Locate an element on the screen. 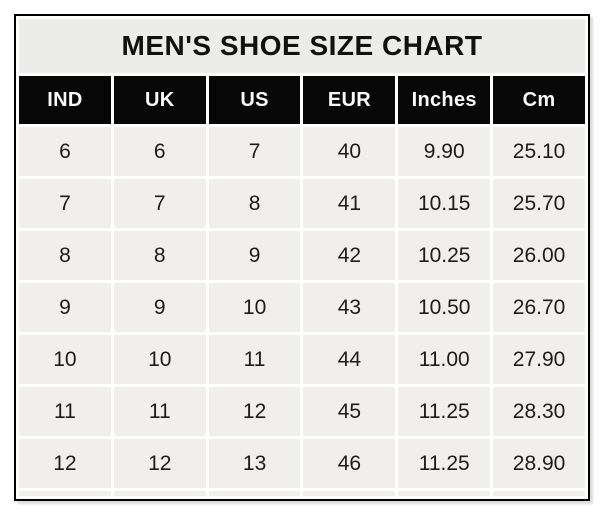 This screenshot has width=605, height=521. cell: 25.70 is located at coordinates (539, 203).